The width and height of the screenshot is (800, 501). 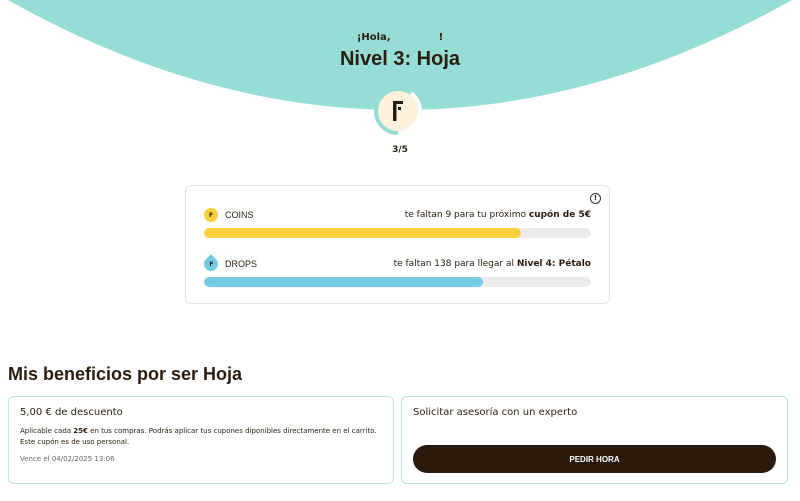 I want to click on benefit-title: 5,00 € de descuento, so click(x=71, y=412).